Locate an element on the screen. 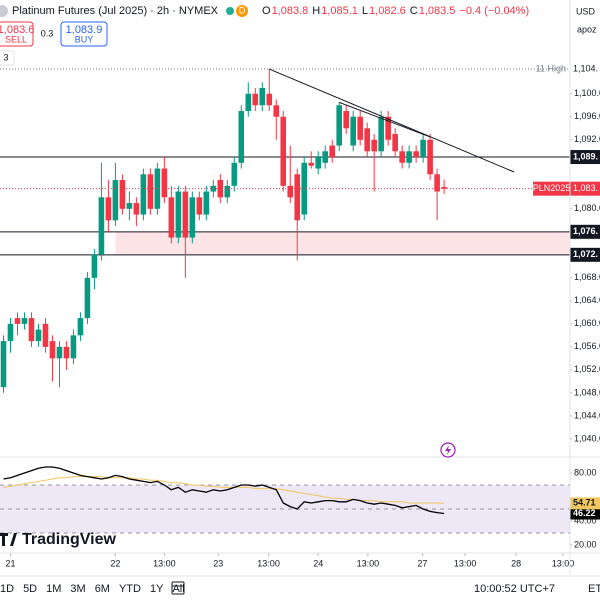 The height and width of the screenshot is (600, 600). unit: apoz is located at coordinates (587, 29).